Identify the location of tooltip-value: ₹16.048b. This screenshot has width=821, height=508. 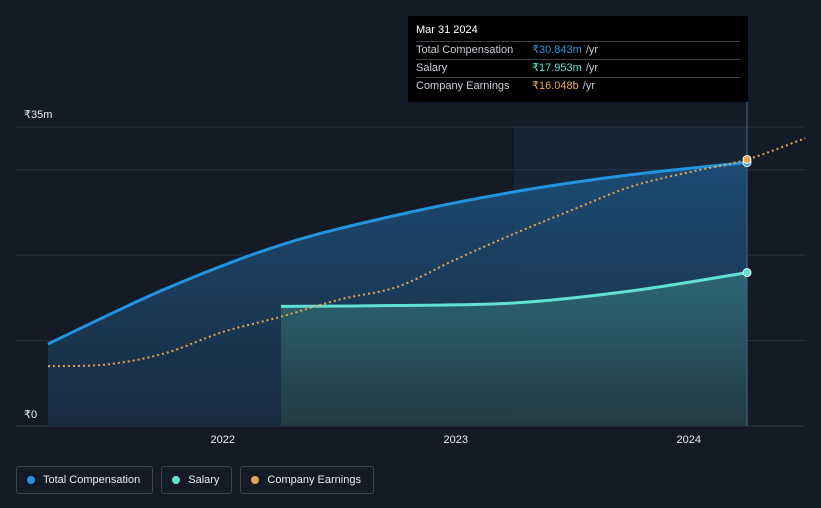
(555, 86).